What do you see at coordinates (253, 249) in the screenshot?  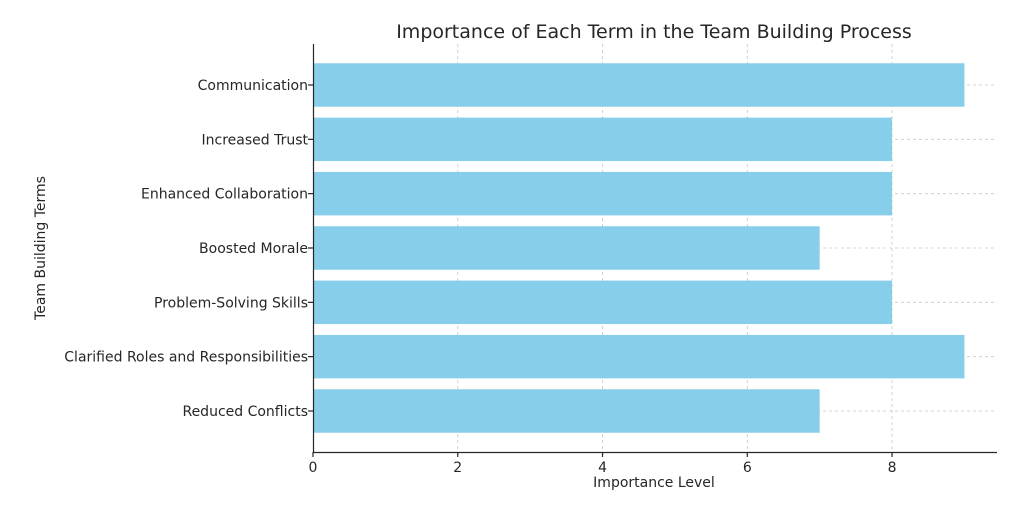 I see `category-label: Boosted Morale` at bounding box center [253, 249].